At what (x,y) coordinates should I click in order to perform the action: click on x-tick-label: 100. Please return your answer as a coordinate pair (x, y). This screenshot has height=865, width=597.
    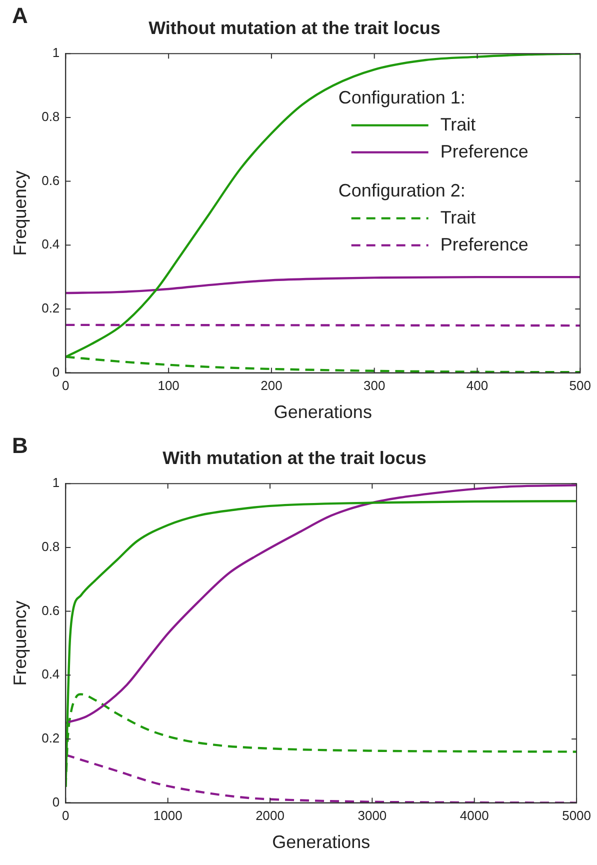
    Looking at the image, I should click on (169, 386).